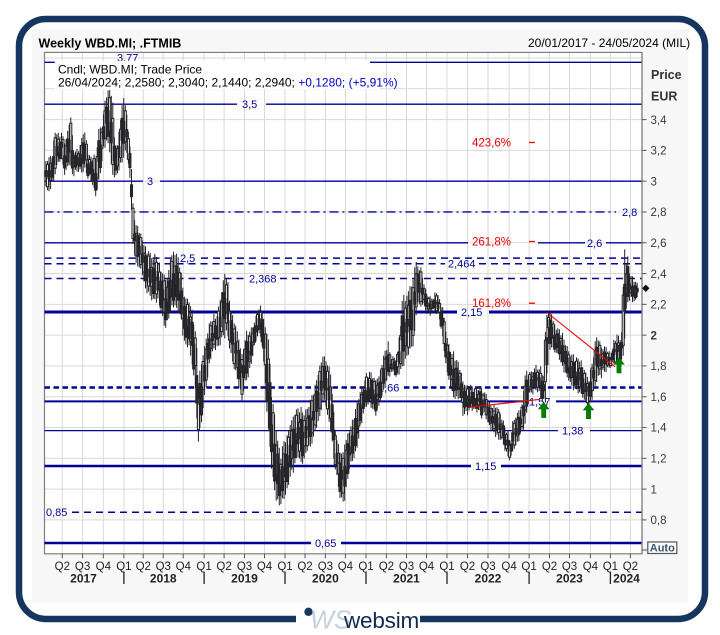  Describe the element at coordinates (249, 105) in the screenshot. I see `svg-text: 3,5` at that location.